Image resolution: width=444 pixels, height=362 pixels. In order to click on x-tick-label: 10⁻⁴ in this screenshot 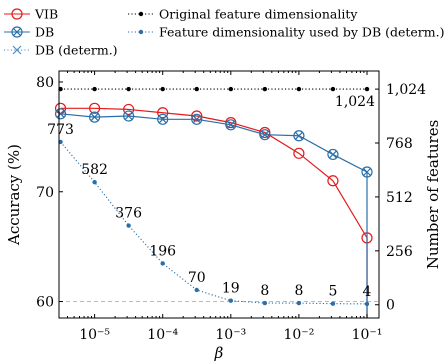, I will do `click(162, 335)`.